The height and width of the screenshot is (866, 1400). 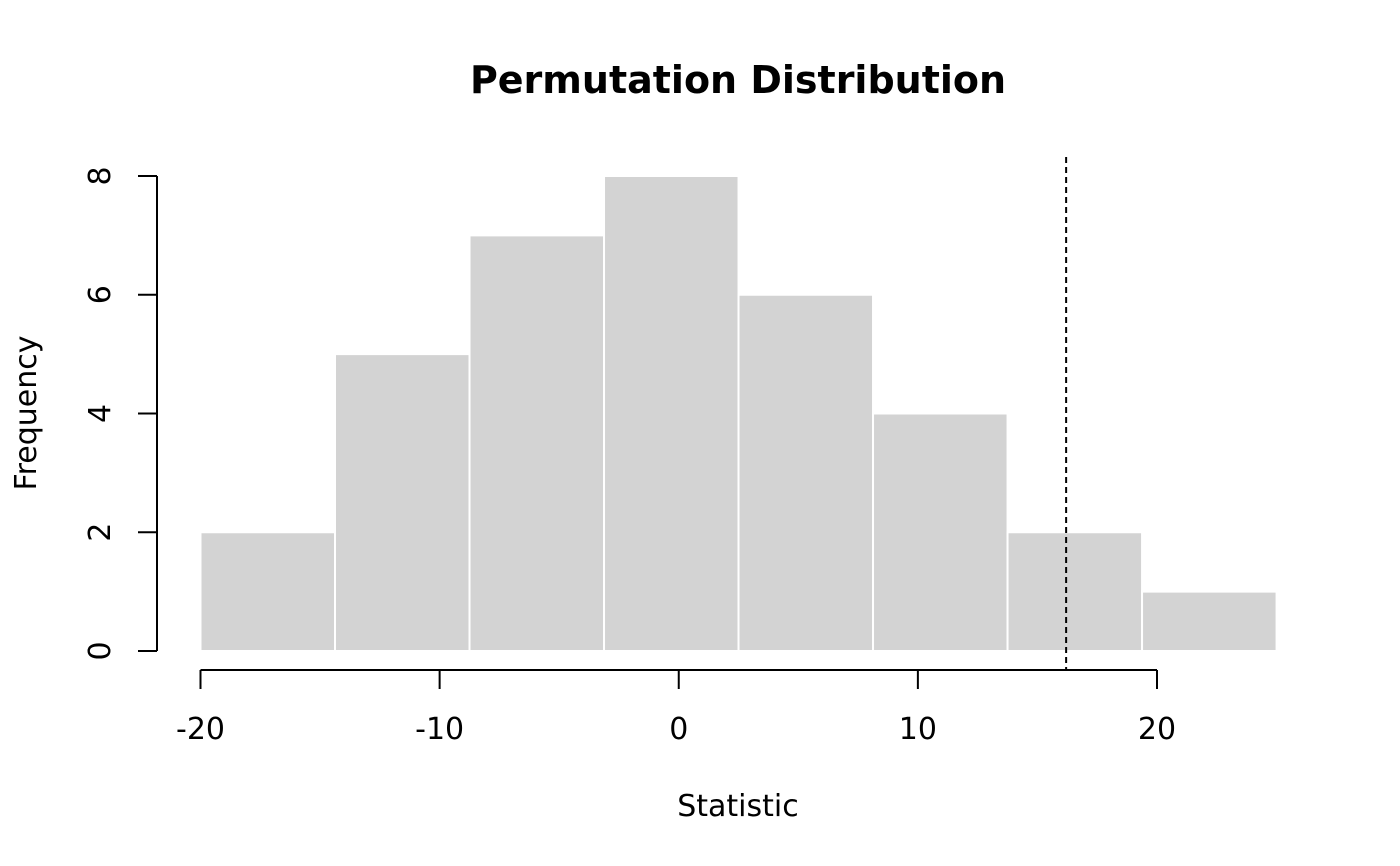 What do you see at coordinates (678, 729) in the screenshot?
I see `x-tick-label: 0` at bounding box center [678, 729].